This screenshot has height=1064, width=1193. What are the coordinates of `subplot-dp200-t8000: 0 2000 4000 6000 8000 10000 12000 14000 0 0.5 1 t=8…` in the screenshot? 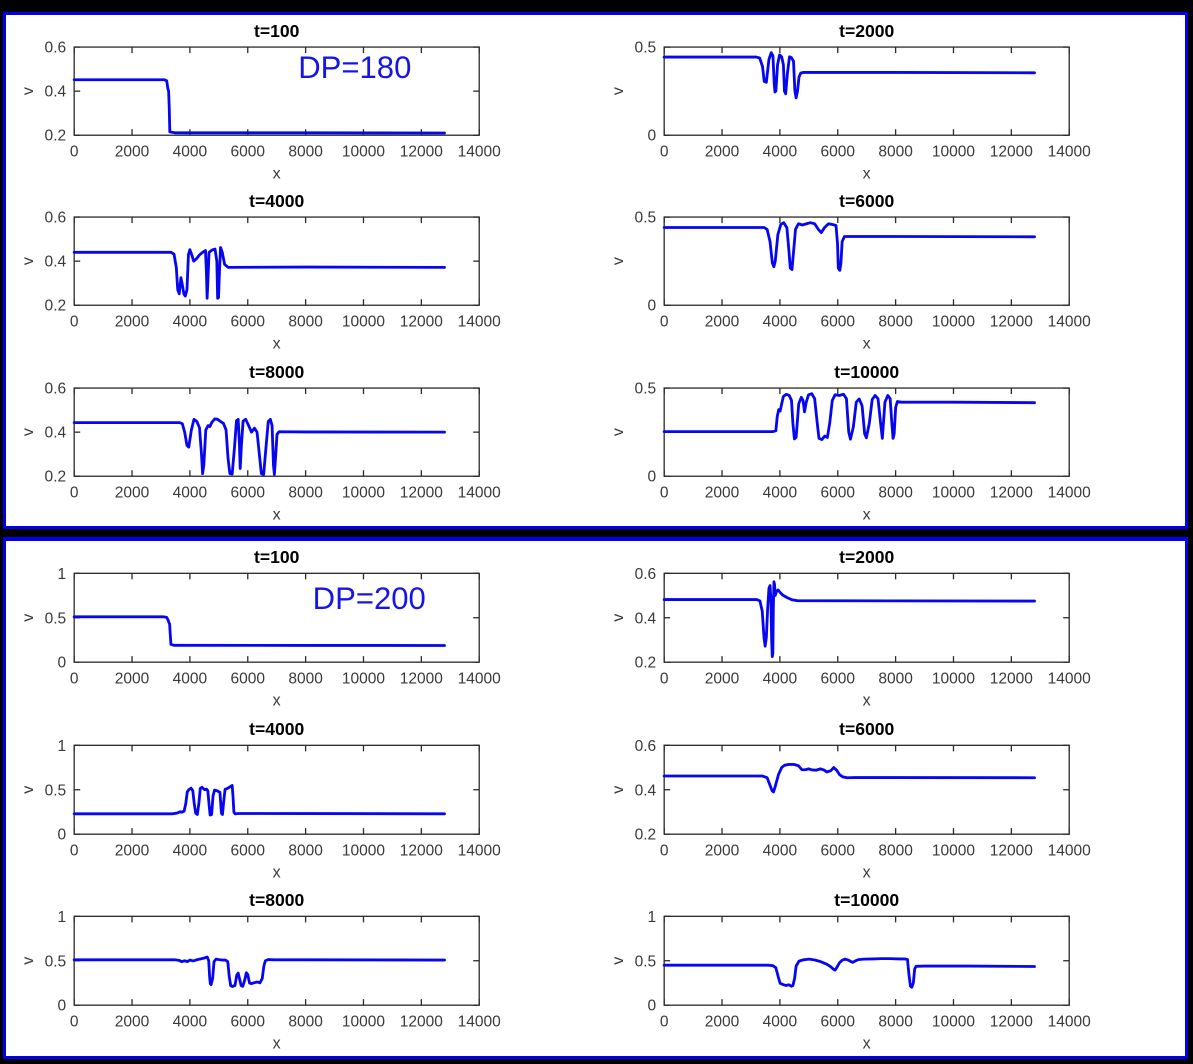 It's located at (301, 970).